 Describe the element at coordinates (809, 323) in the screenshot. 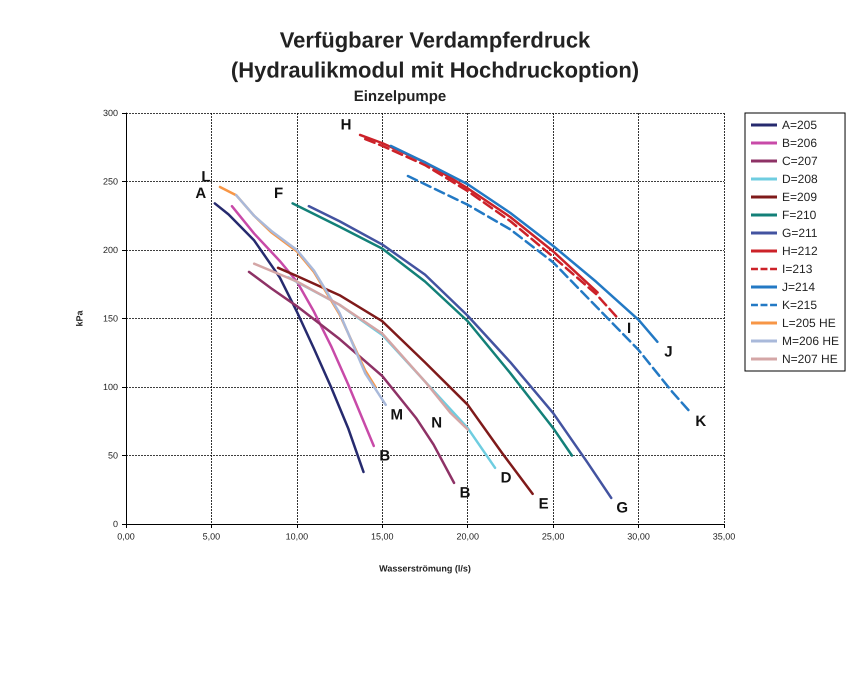

I see `legend-label: L=205 HE` at that location.